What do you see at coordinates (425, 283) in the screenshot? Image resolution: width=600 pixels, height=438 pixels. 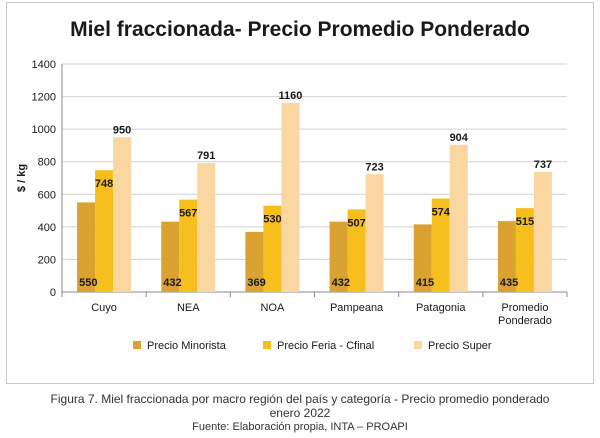 I see `data-label: 415` at bounding box center [425, 283].